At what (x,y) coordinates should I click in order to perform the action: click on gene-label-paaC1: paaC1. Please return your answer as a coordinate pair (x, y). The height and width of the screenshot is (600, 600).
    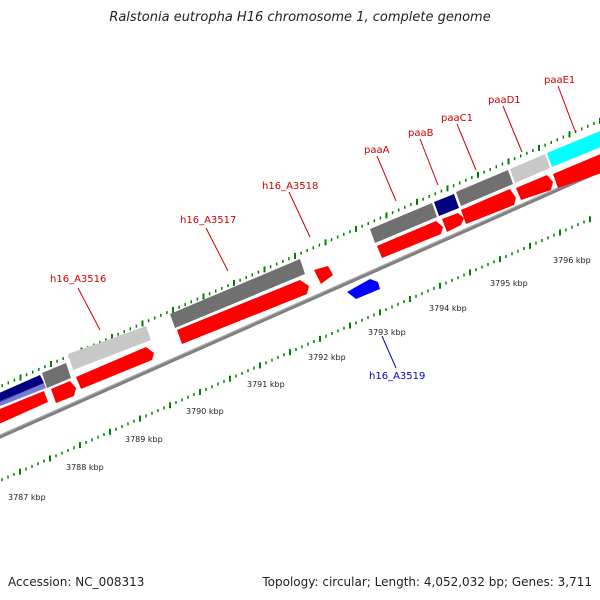
    Looking at the image, I should click on (457, 118).